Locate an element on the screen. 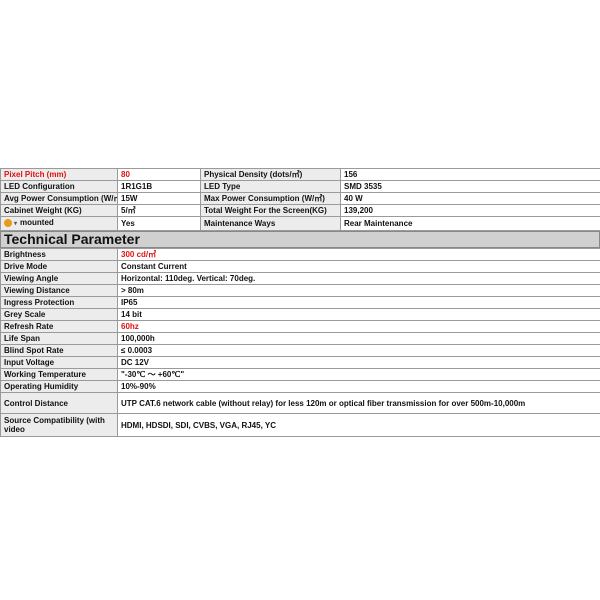 This screenshot has width=600, height=600. table-row: Viewing Distance > 80m is located at coordinates (300, 290).